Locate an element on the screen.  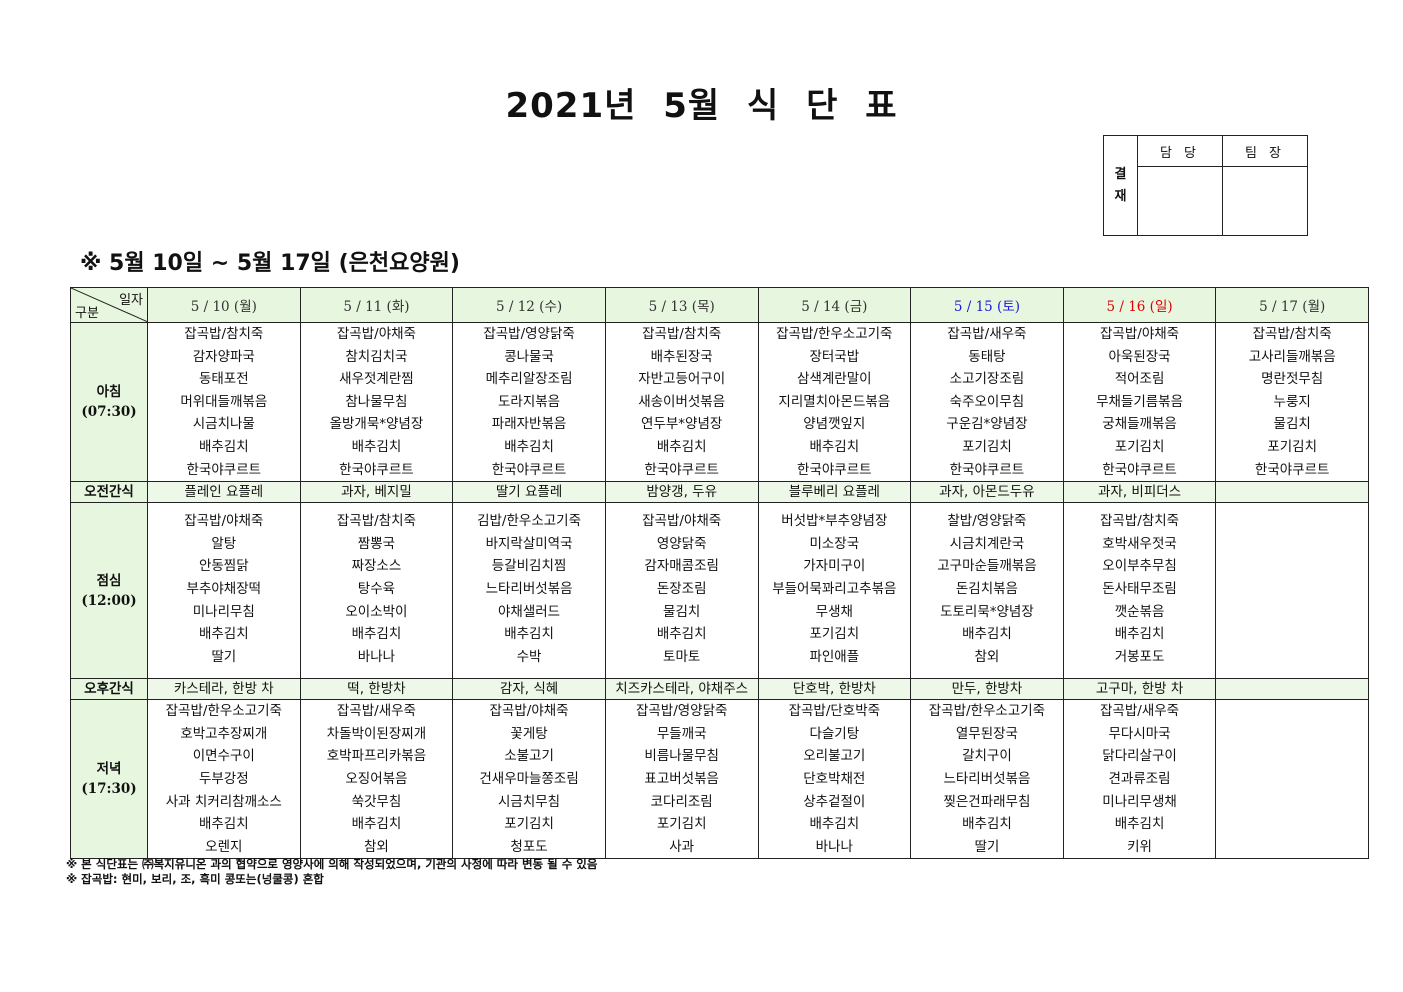
menu-cell: 잡곡밥/단호박죽 다슬기탕 오리불고기 단호박채전 상추겉절이 배추김치 바나나 is located at coordinates (834, 779).